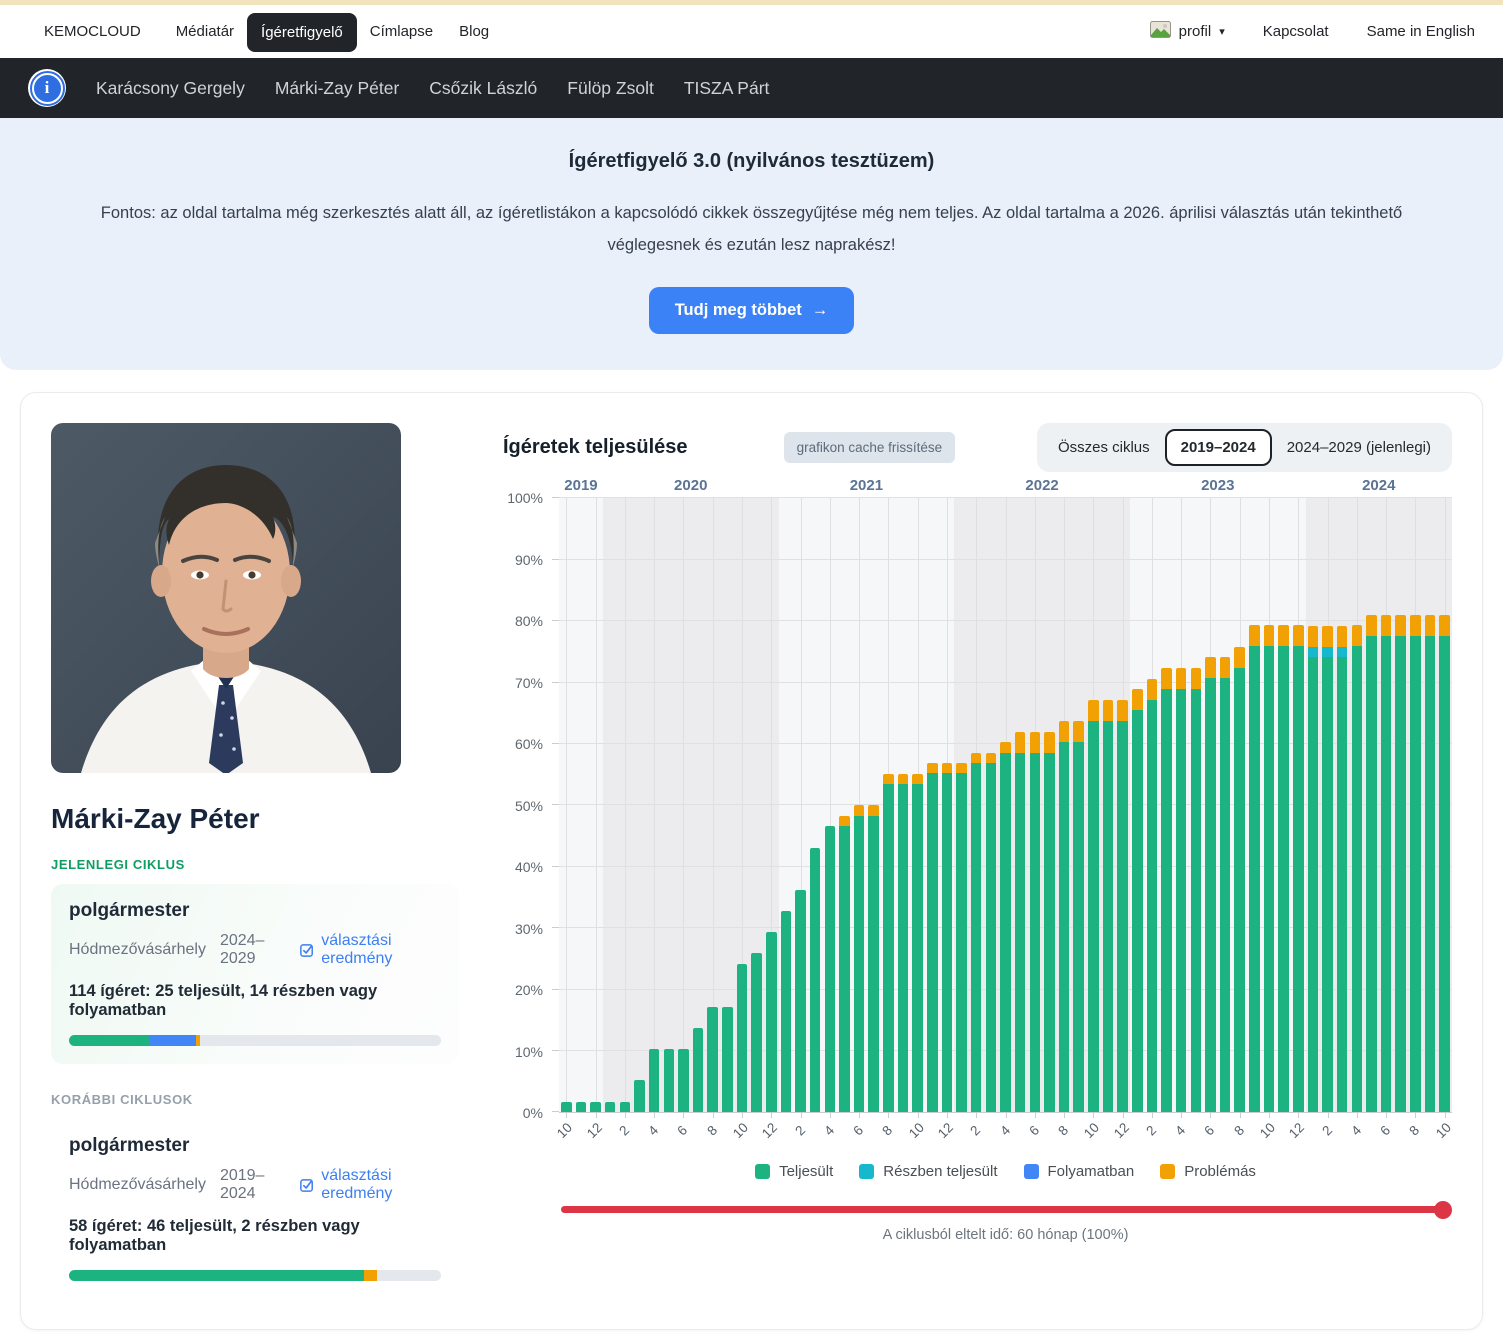  I want to click on refresh-cache-button: grafikon cache frissítése, so click(869, 448).